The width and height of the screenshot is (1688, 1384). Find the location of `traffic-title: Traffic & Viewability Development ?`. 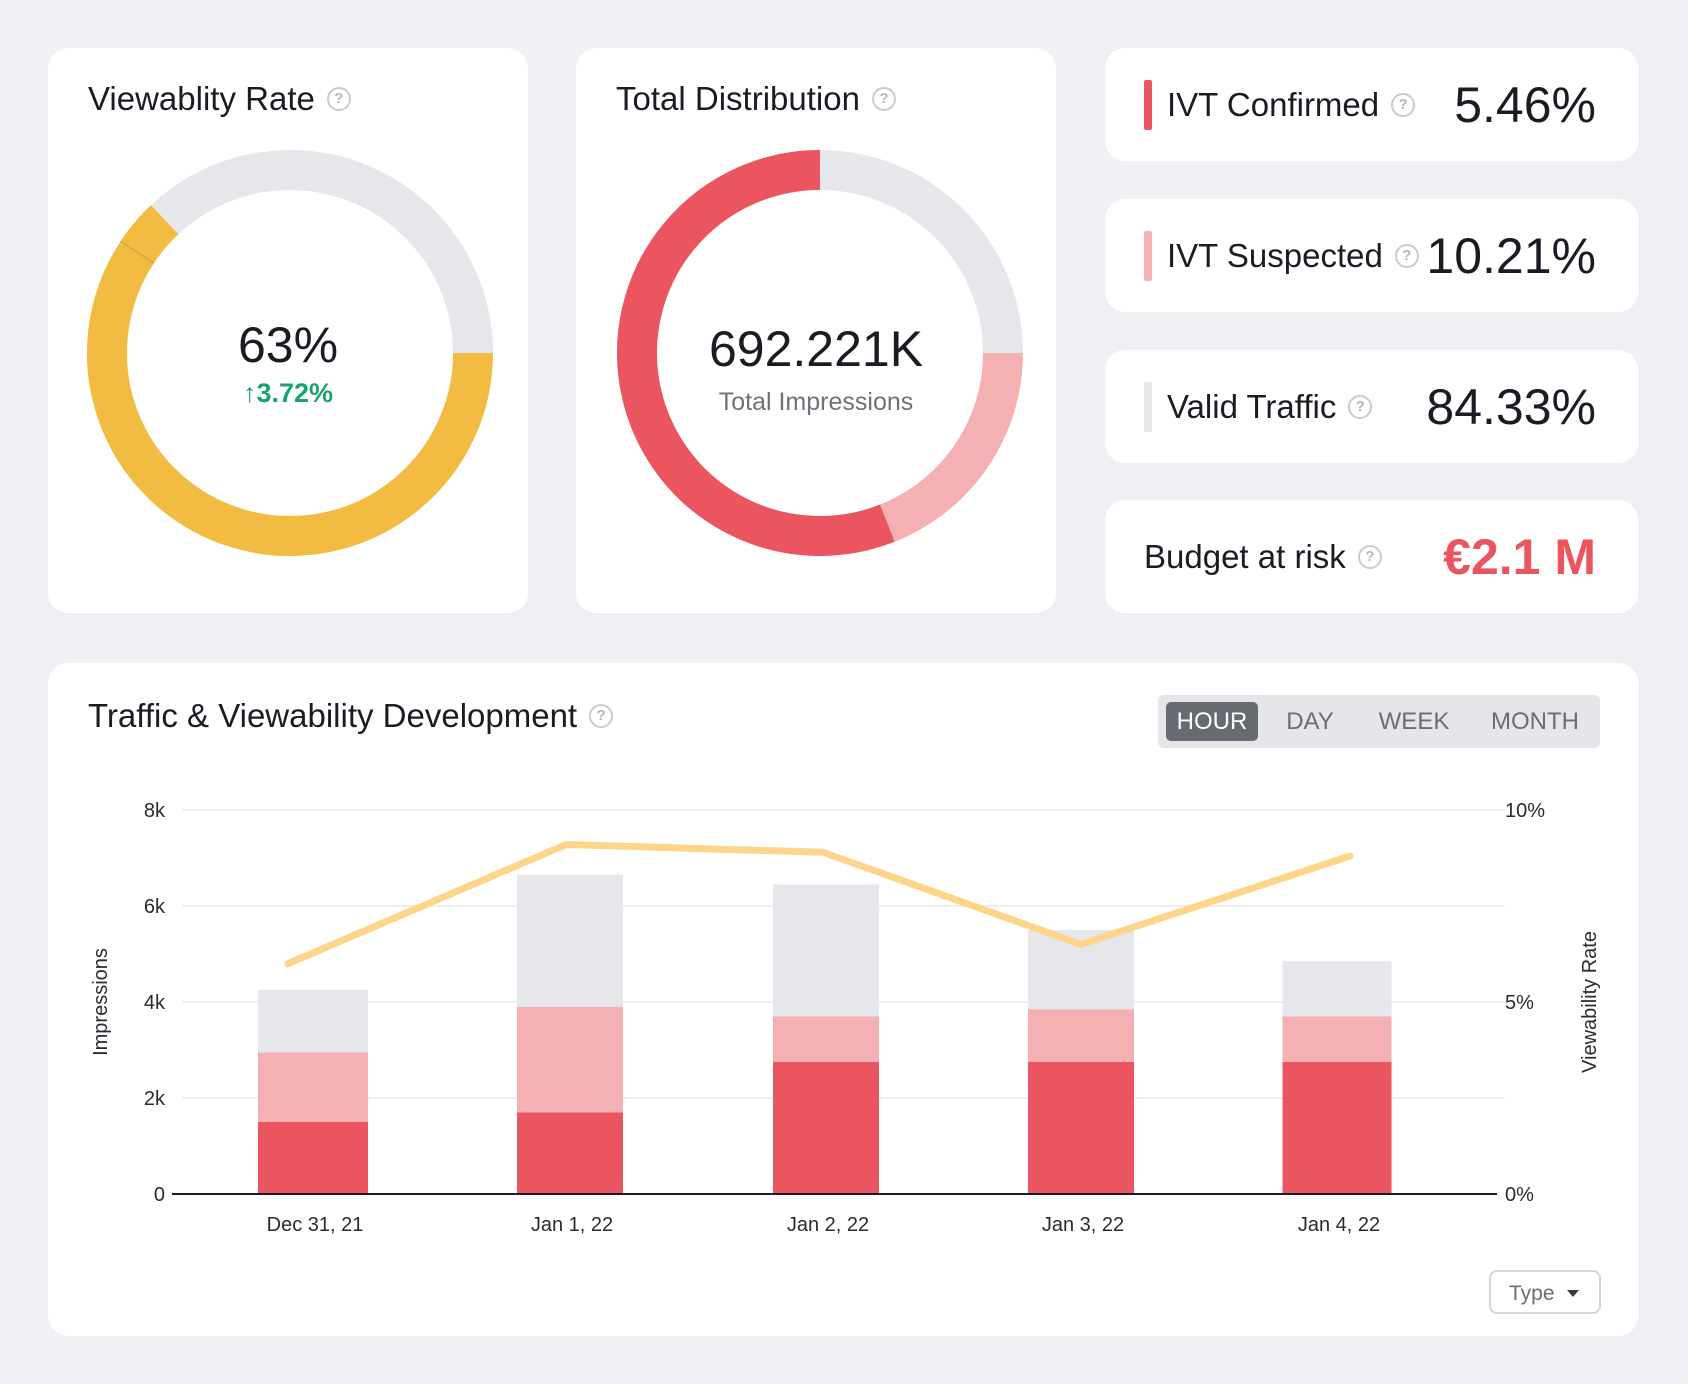

traffic-title: Traffic & Viewability Development ? is located at coordinates (351, 716).